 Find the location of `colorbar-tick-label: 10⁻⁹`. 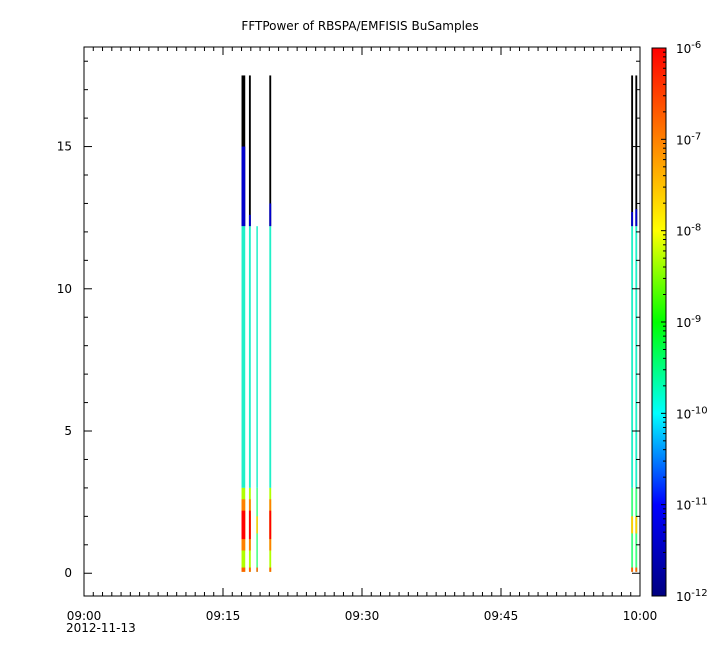

colorbar-tick-label: 10⁻⁹ is located at coordinates (688, 322).